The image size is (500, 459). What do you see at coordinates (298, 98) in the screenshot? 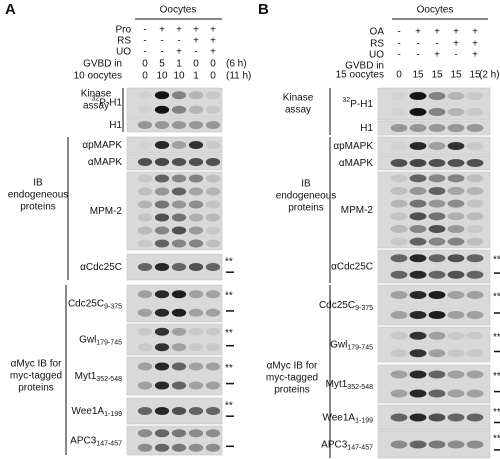
I see `group-label: Kinase` at bounding box center [298, 98].